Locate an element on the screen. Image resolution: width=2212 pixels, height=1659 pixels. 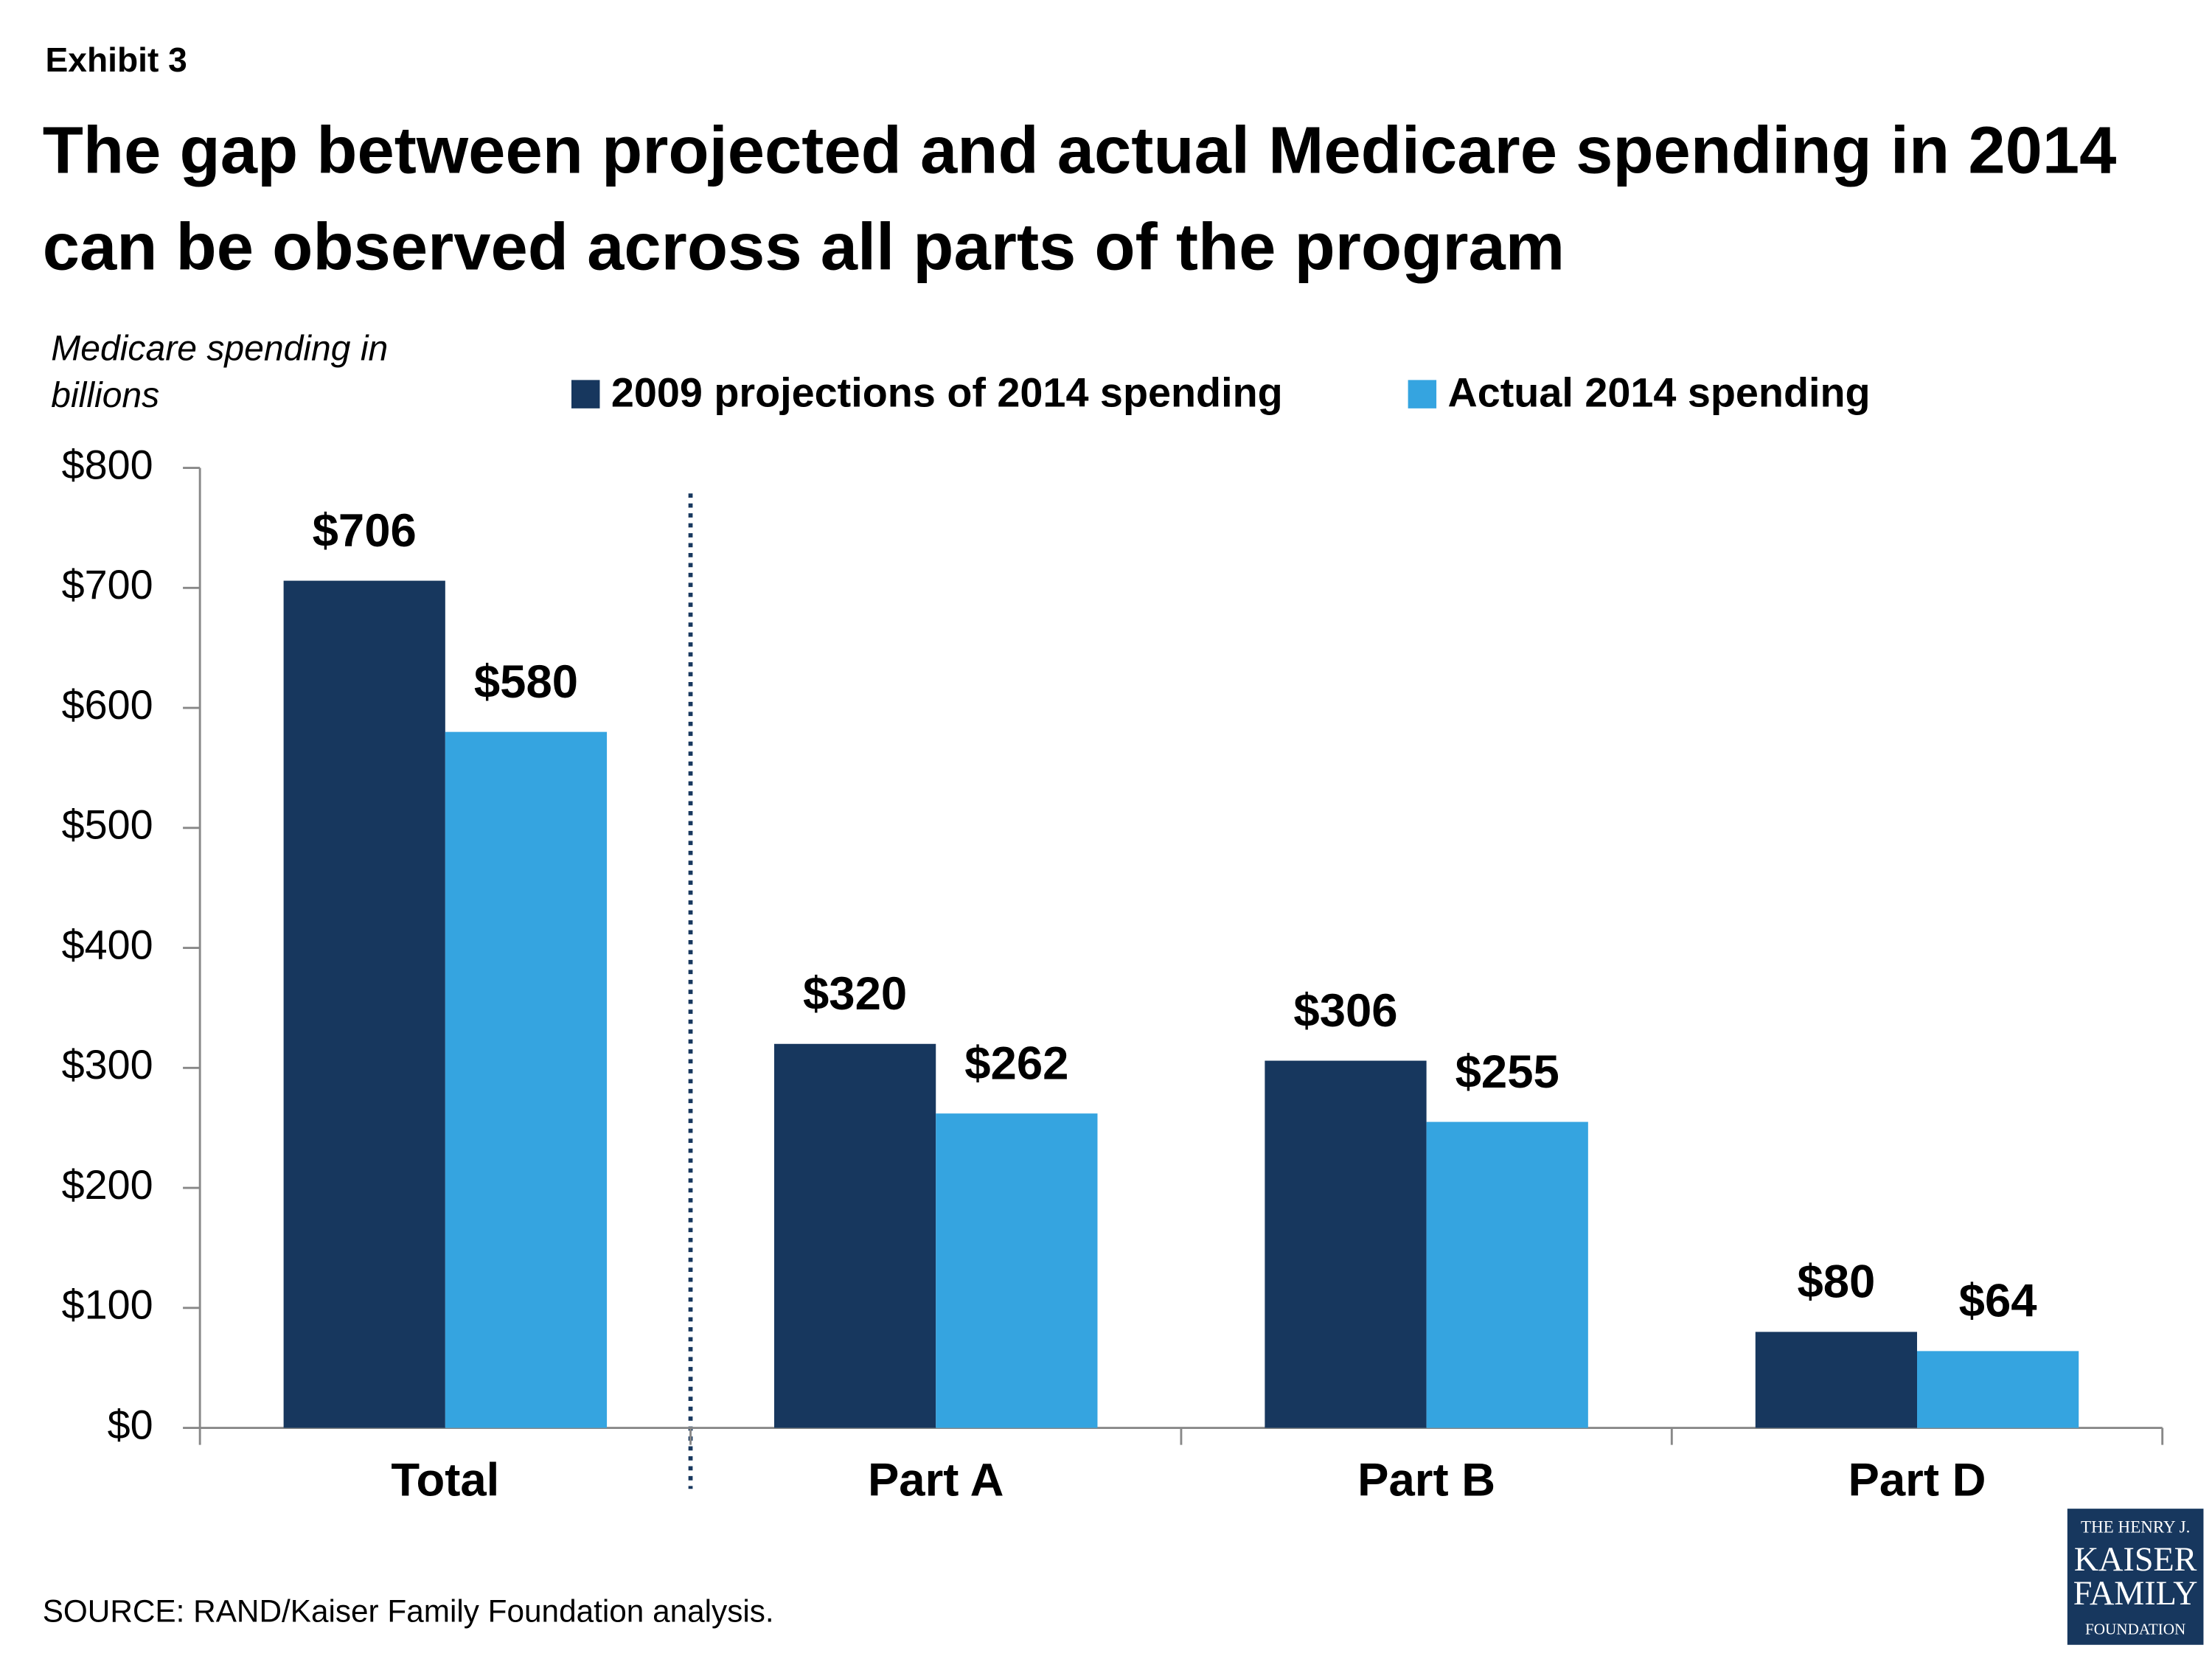
value-label: $64 is located at coordinates (1998, 1301).